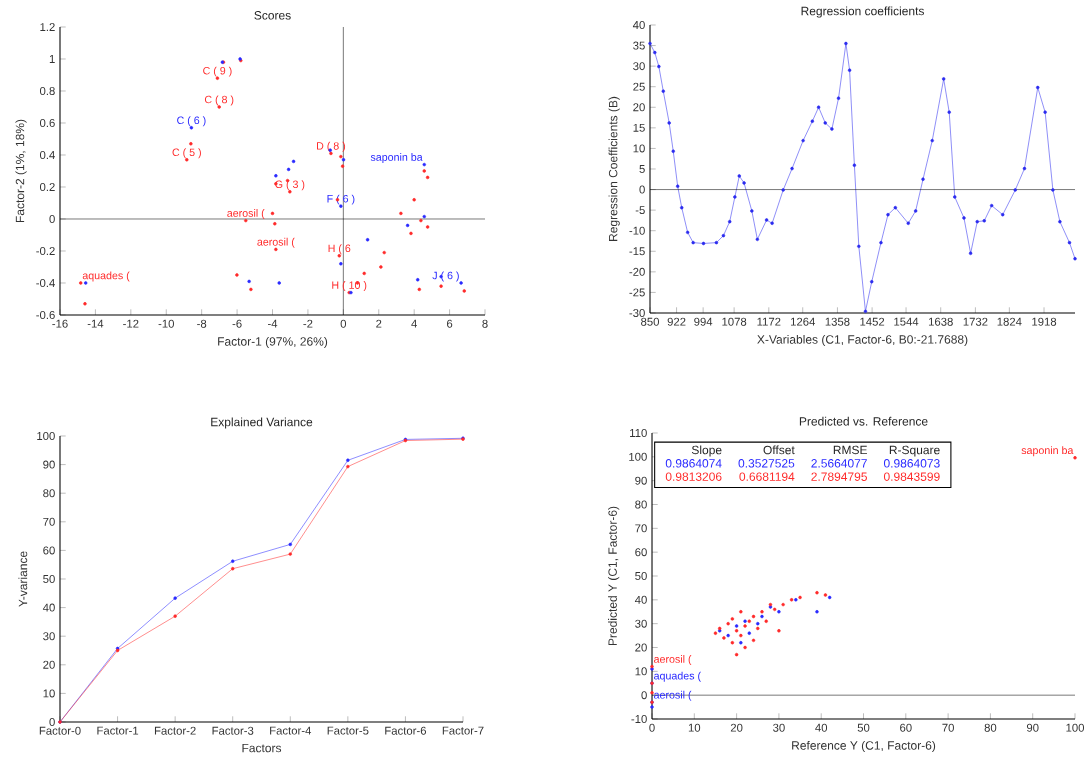 The height and width of the screenshot is (778, 1088). Describe the element at coordinates (650, 321) in the screenshot. I see `x-tick-label: 850` at that location.